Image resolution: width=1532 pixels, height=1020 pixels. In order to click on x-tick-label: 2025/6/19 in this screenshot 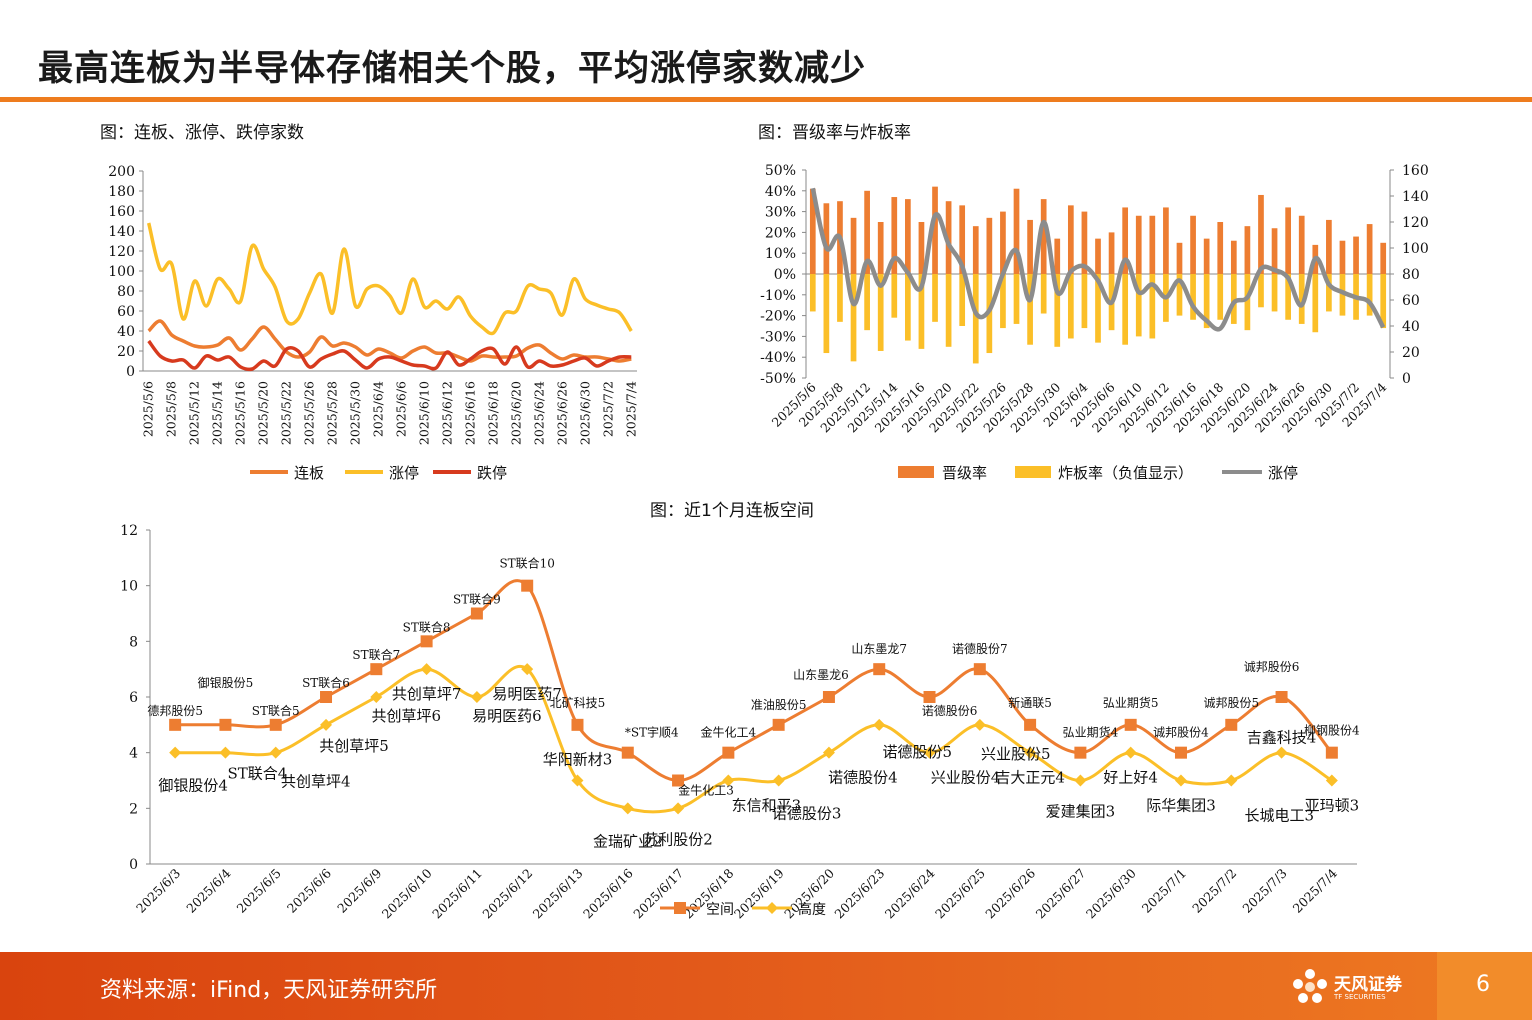, I will do `click(759, 893)`.